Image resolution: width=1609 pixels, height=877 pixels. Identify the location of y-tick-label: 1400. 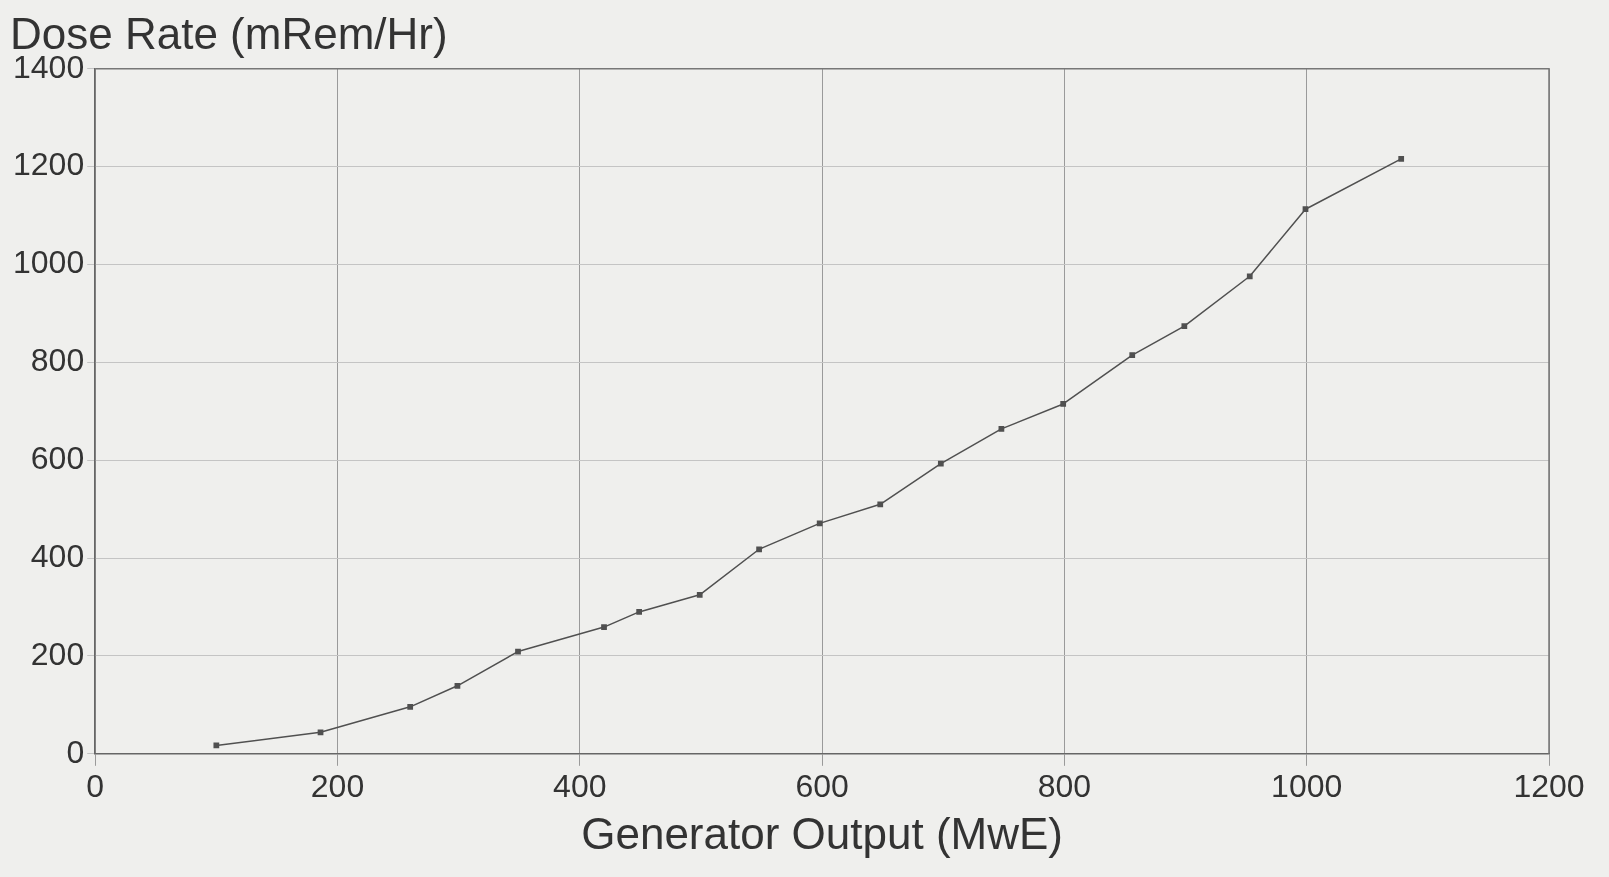
(49, 66).